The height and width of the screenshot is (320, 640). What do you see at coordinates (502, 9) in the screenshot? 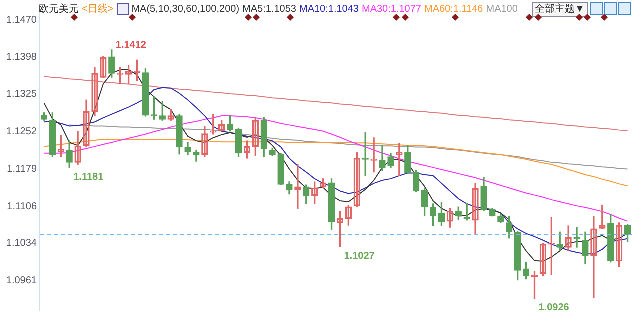
I see `text: MA100` at bounding box center [502, 9].